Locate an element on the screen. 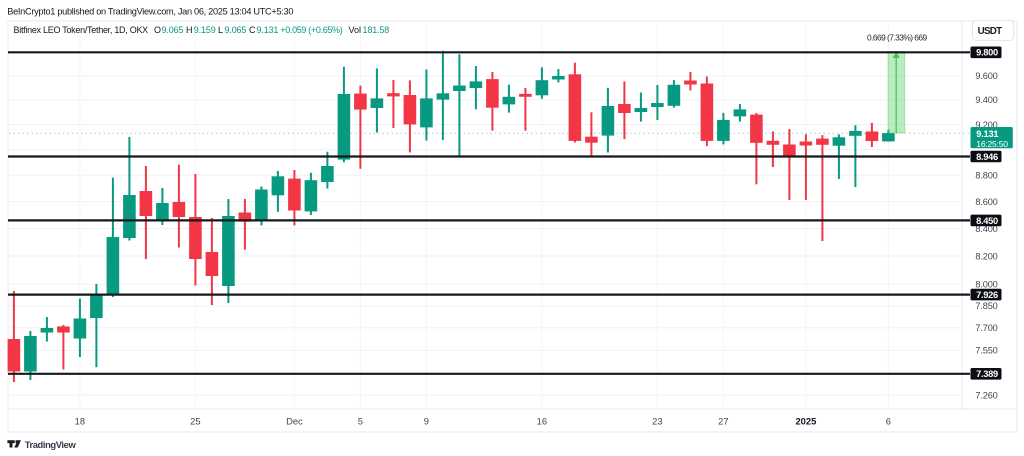 The width and height of the screenshot is (1024, 456). svg-text: TradingView is located at coordinates (51, 444).